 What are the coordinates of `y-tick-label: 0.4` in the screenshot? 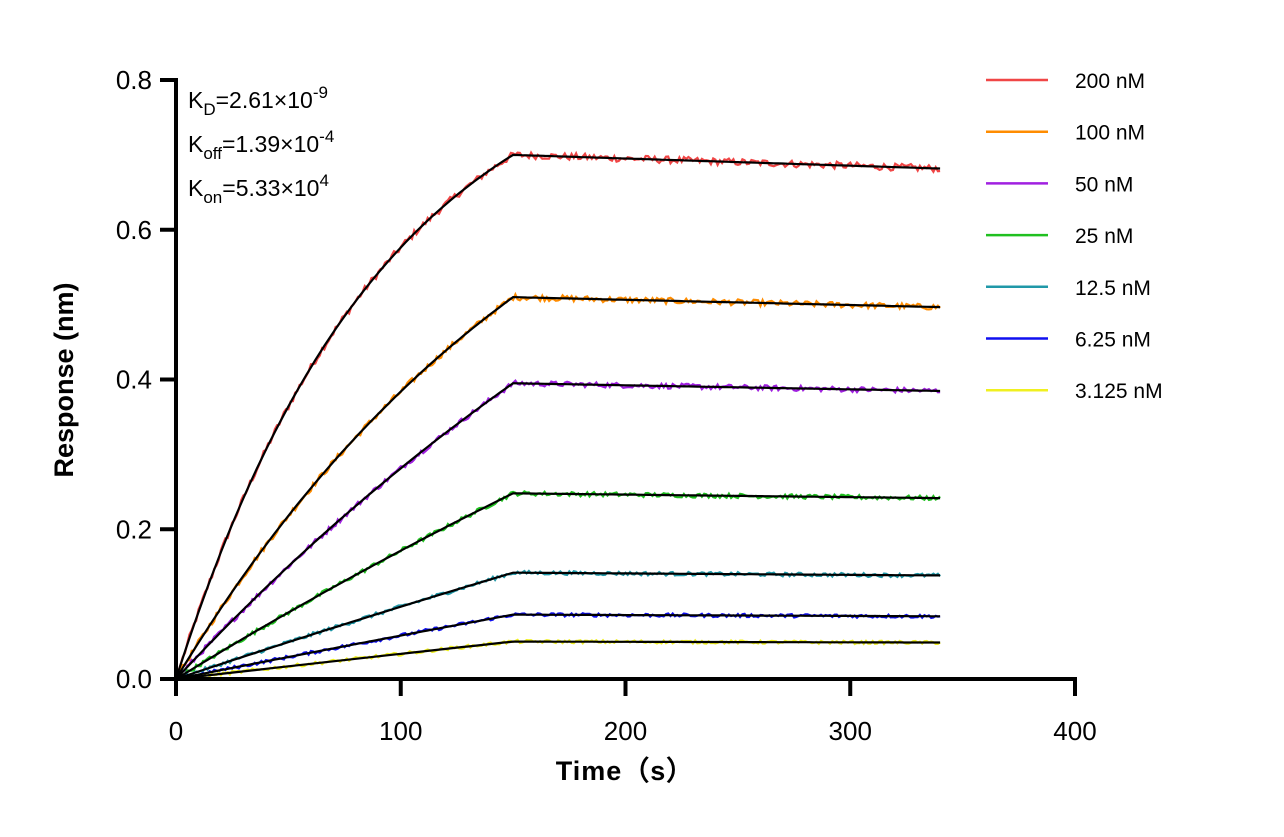 It's located at (134, 380).